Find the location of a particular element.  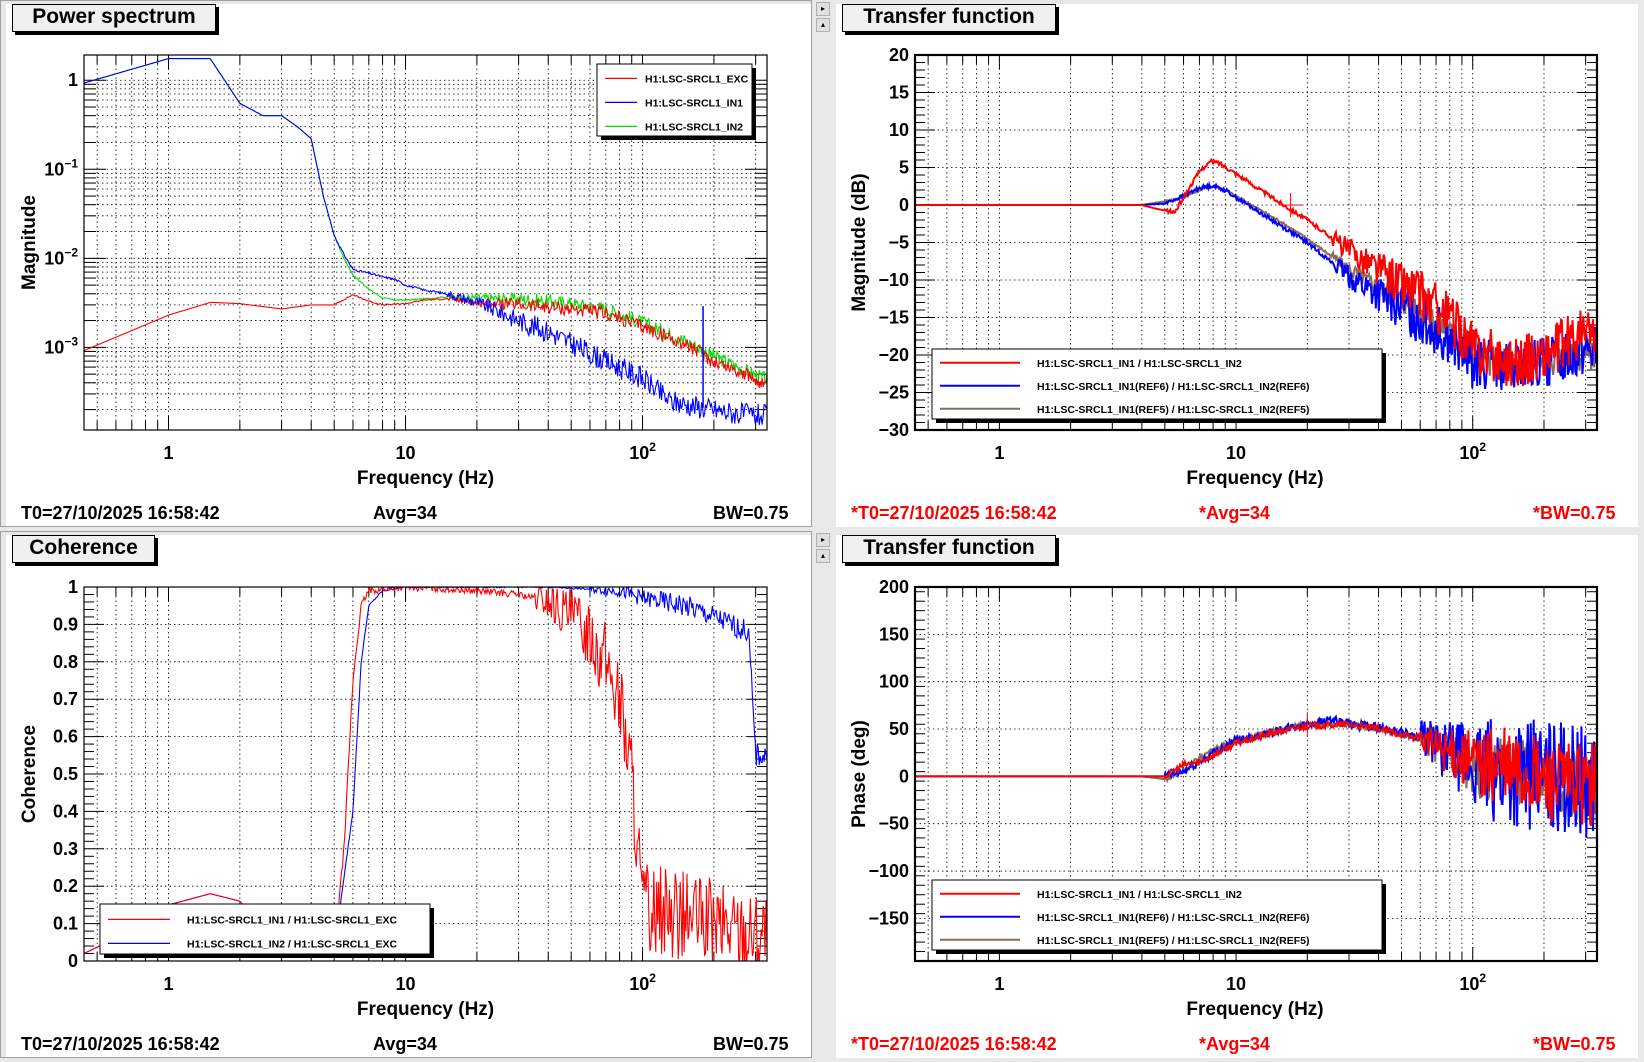

legend-label: H1:LSC-SRCL1_IN1 is located at coordinates (694, 103).